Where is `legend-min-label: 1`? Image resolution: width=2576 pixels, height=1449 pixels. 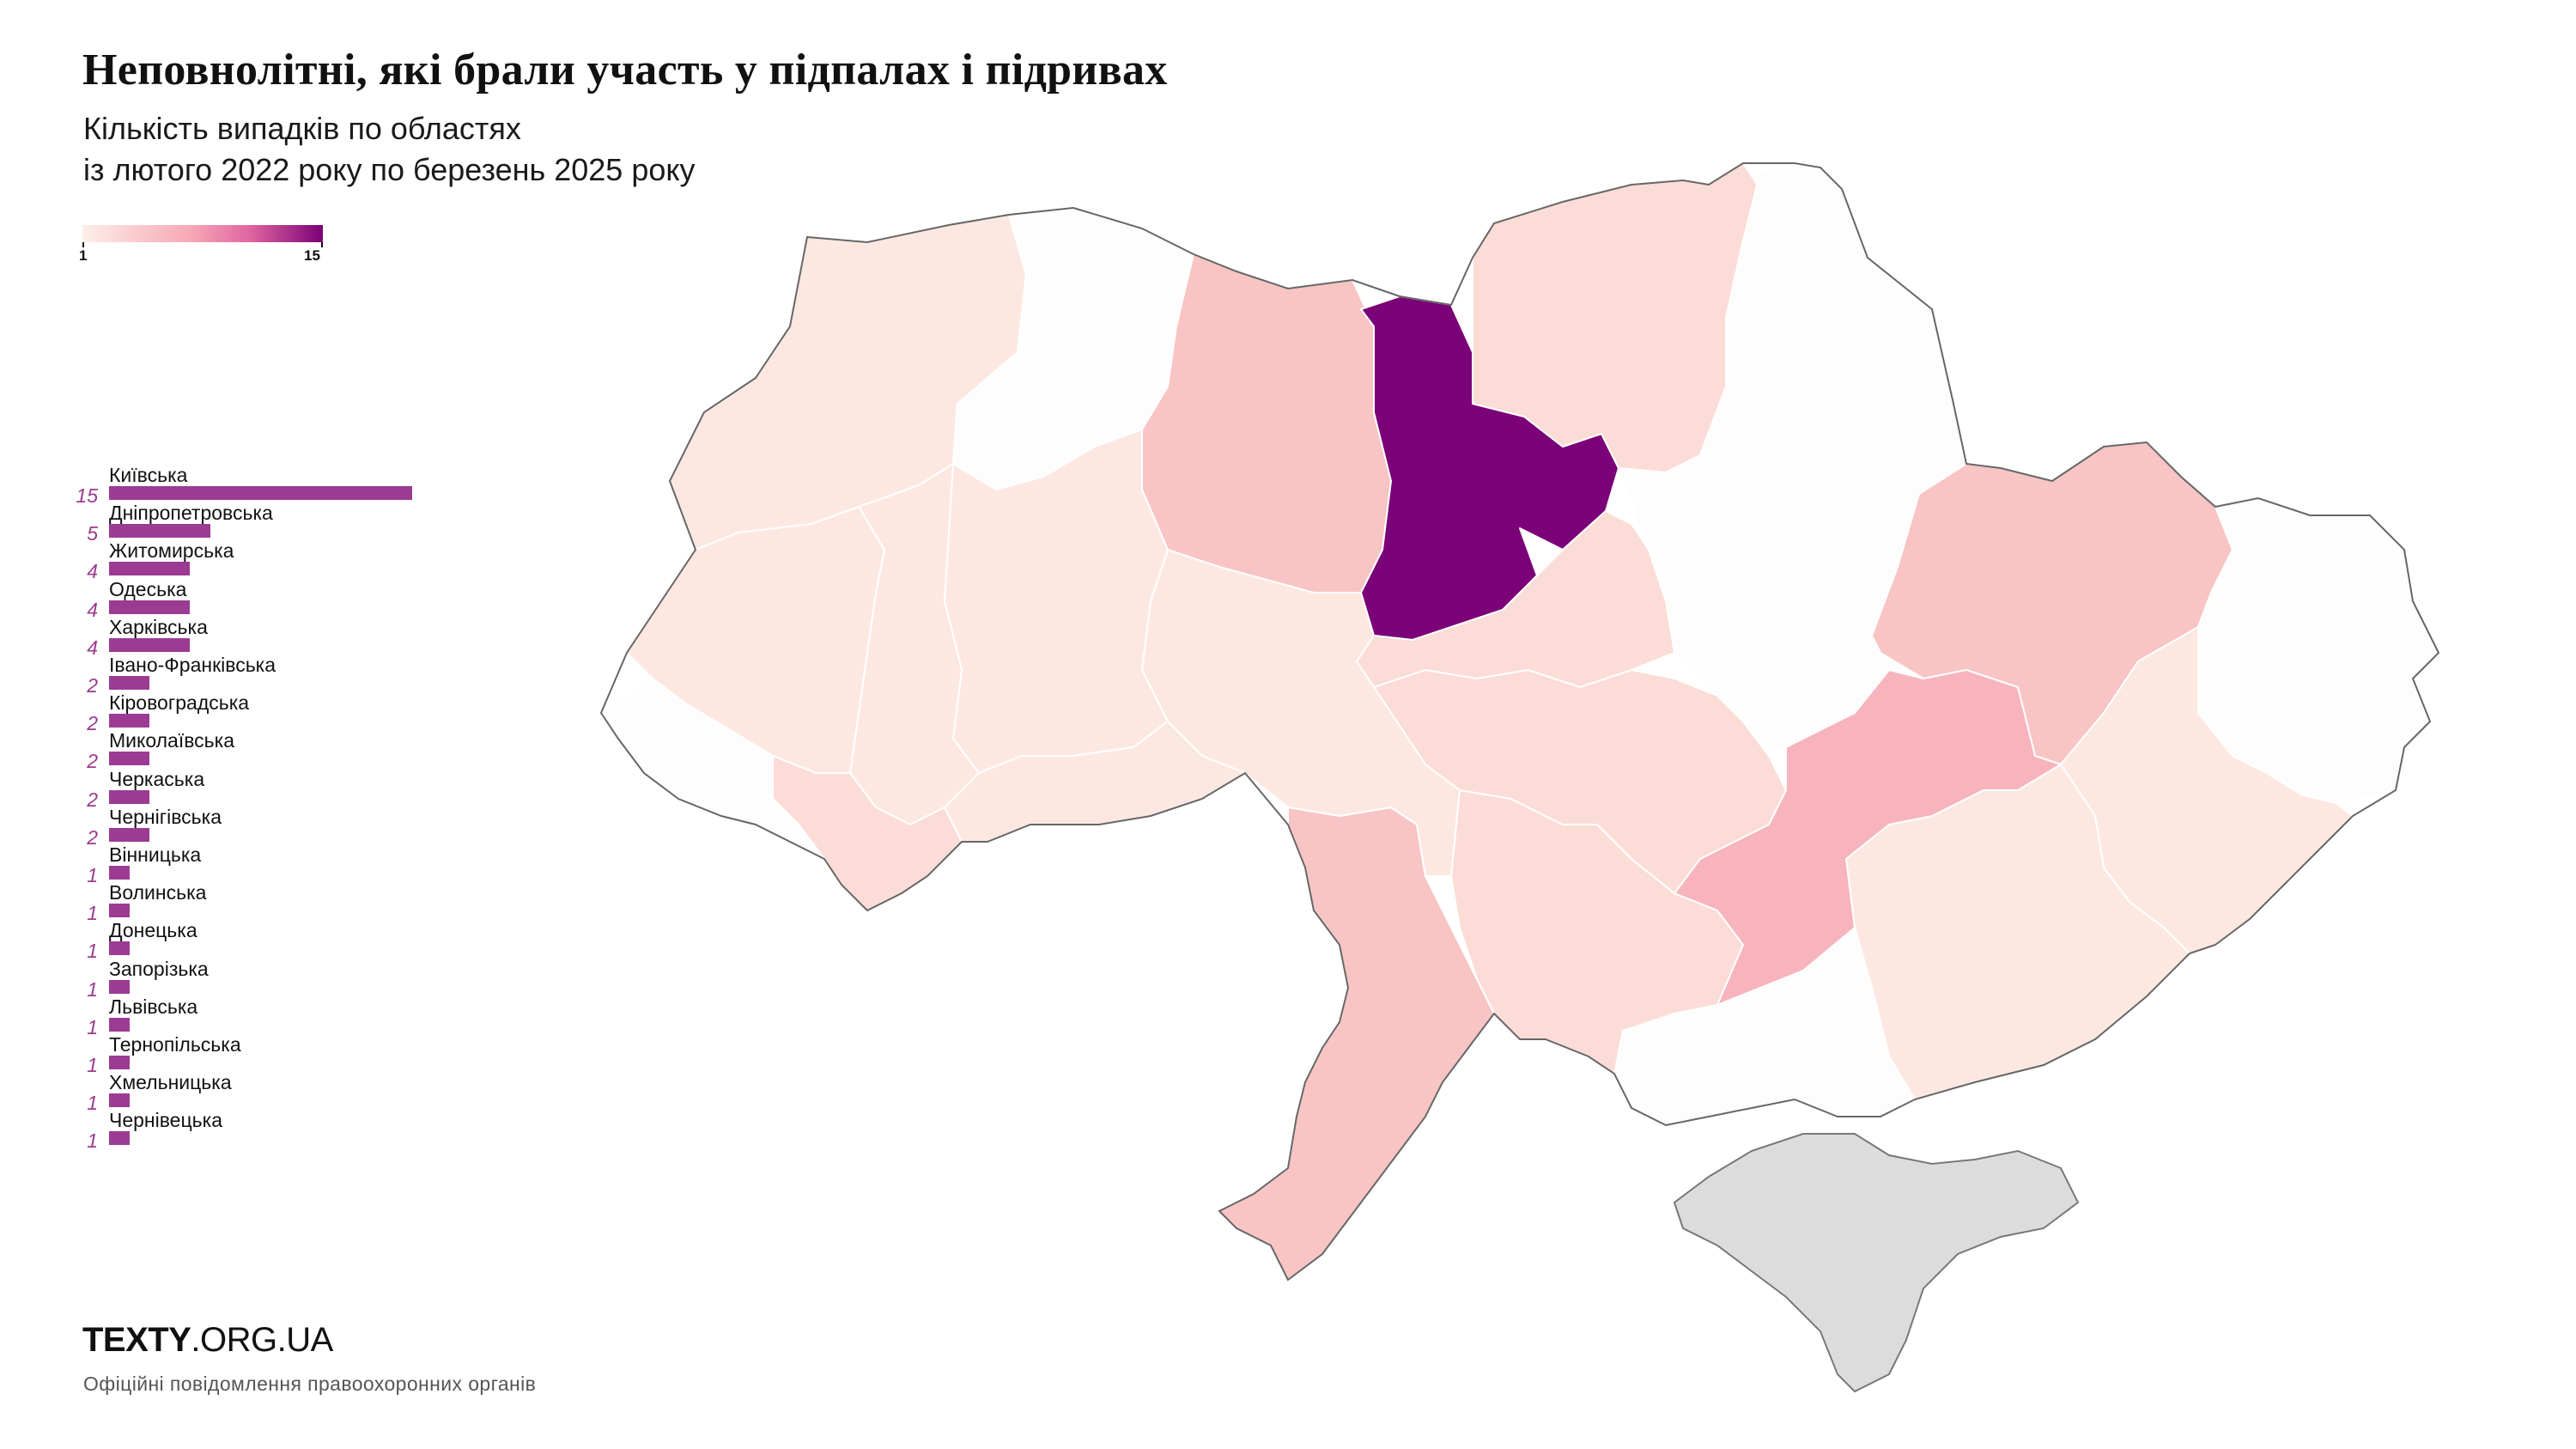
legend-min-label: 1 is located at coordinates (83, 256).